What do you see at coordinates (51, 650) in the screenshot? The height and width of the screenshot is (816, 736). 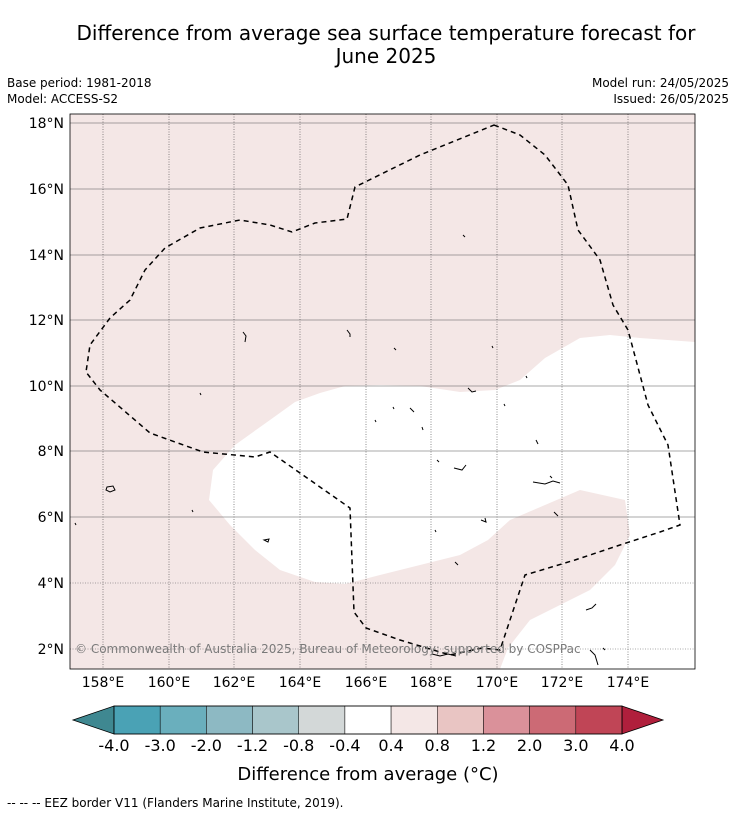 I see `lat-tick-label: 2°N` at bounding box center [51, 650].